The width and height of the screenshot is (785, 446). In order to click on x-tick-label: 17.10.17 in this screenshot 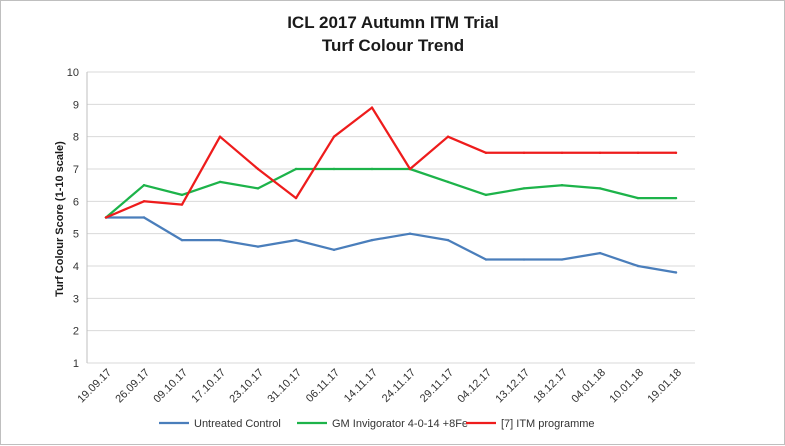, I will do `click(208, 386)`.